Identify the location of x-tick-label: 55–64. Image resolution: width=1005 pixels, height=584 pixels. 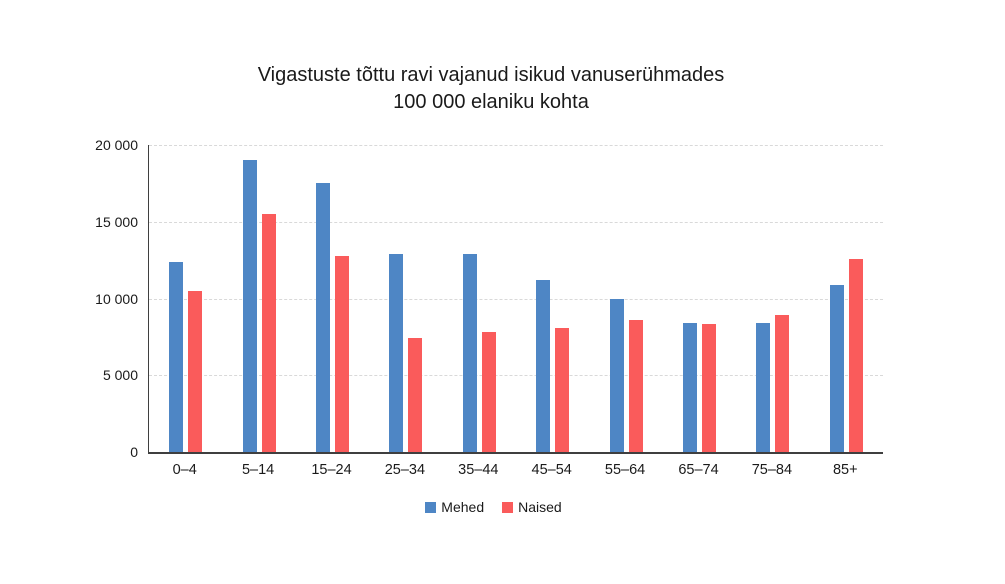
(625, 470).